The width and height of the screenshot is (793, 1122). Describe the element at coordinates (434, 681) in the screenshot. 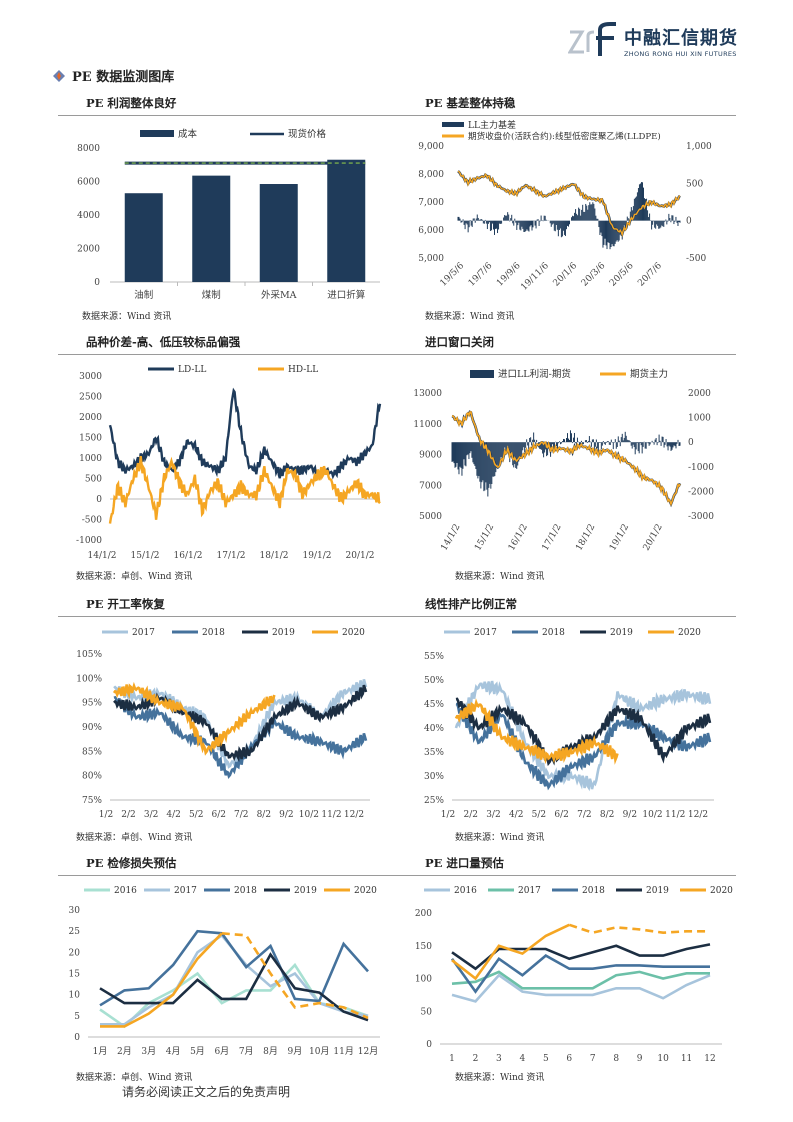

I see `y-tick-label: 50%` at that location.